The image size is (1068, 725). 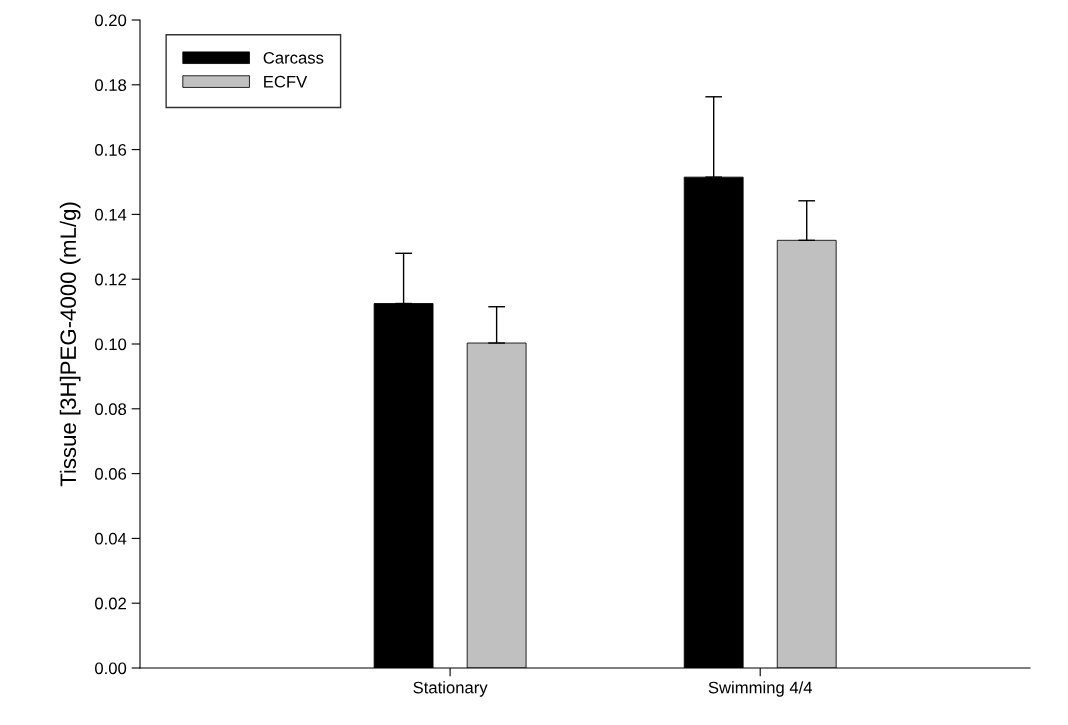 What do you see at coordinates (450, 689) in the screenshot?
I see `x-tick-label: Stationary` at bounding box center [450, 689].